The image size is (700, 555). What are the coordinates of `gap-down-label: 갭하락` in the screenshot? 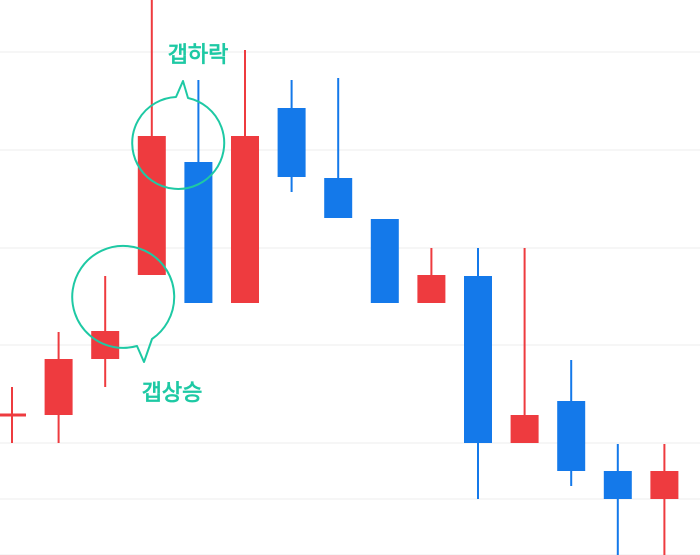 It's located at (198, 55).